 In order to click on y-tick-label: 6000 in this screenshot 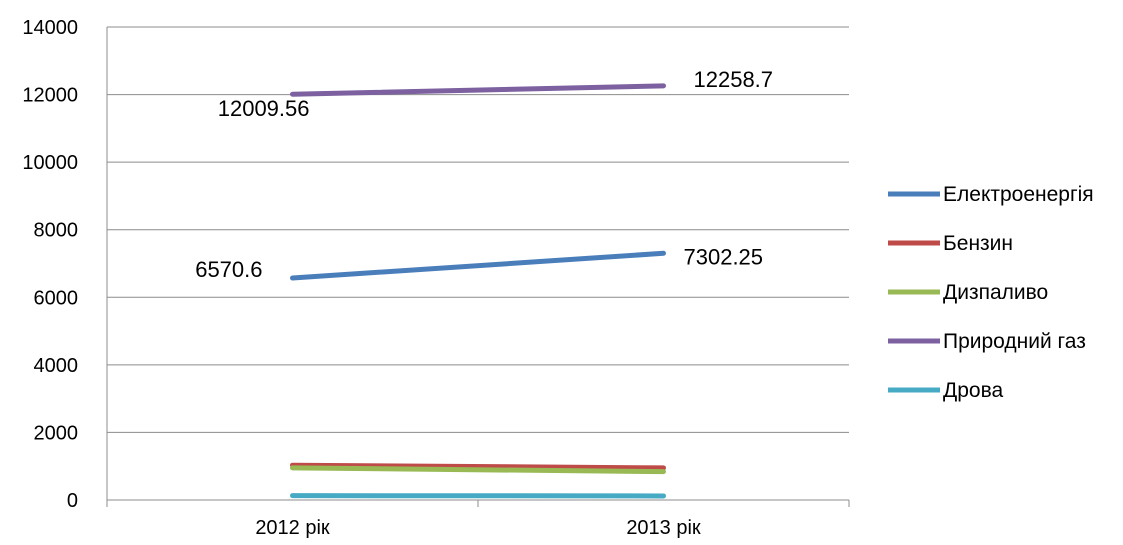, I will do `click(56, 298)`.